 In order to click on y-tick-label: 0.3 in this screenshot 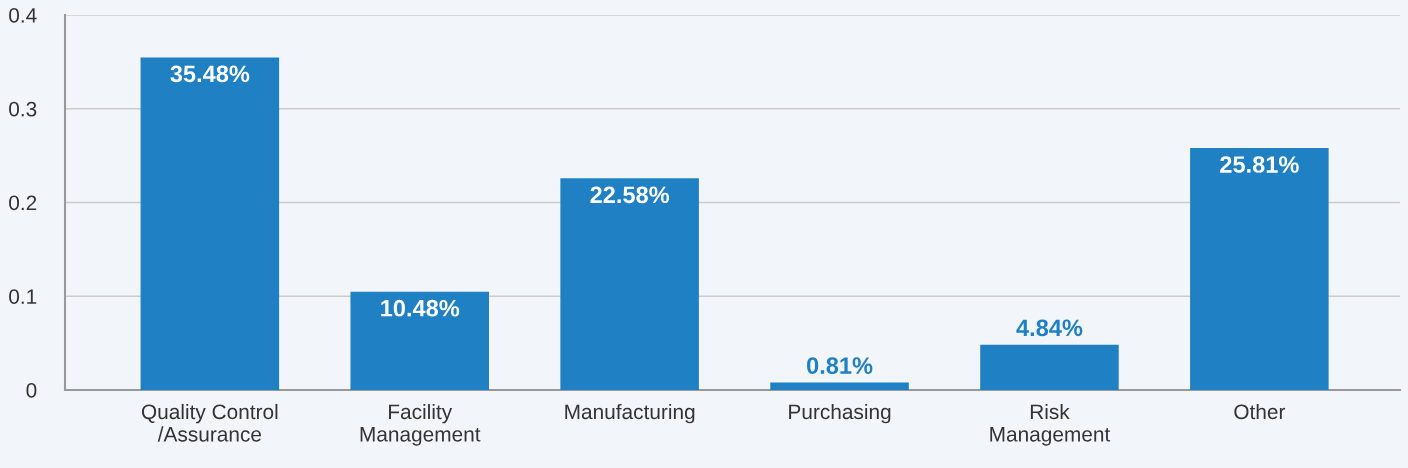, I will do `click(23, 109)`.